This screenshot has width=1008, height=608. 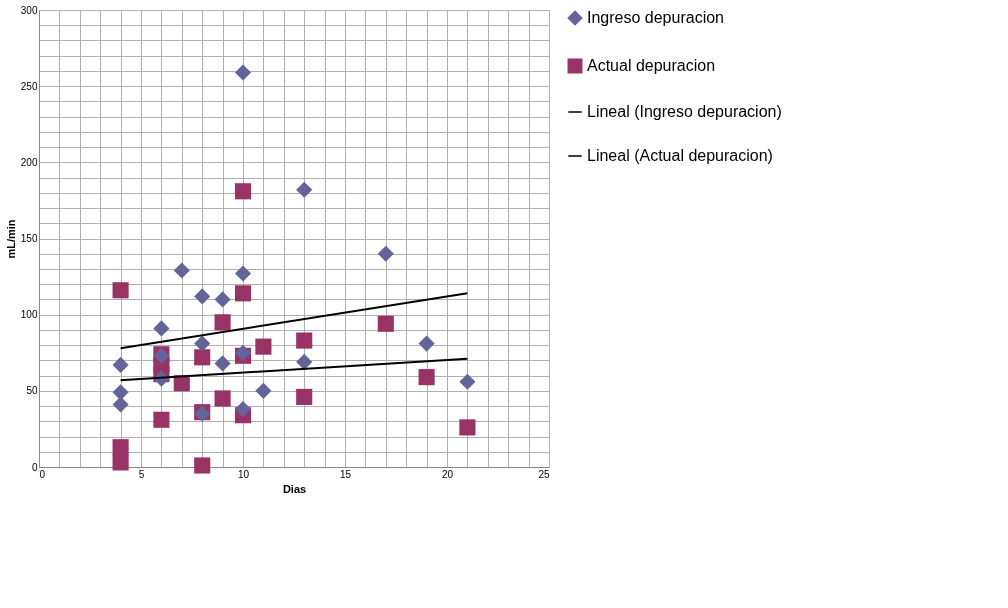 What do you see at coordinates (141, 474) in the screenshot?
I see `x-tick-label: 5` at bounding box center [141, 474].